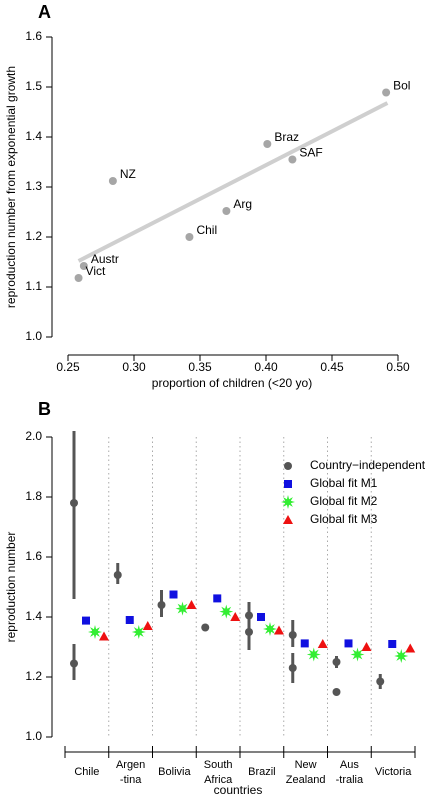  Describe the element at coordinates (393, 772) in the screenshot. I see `x-tick-label: Victoria` at that location.